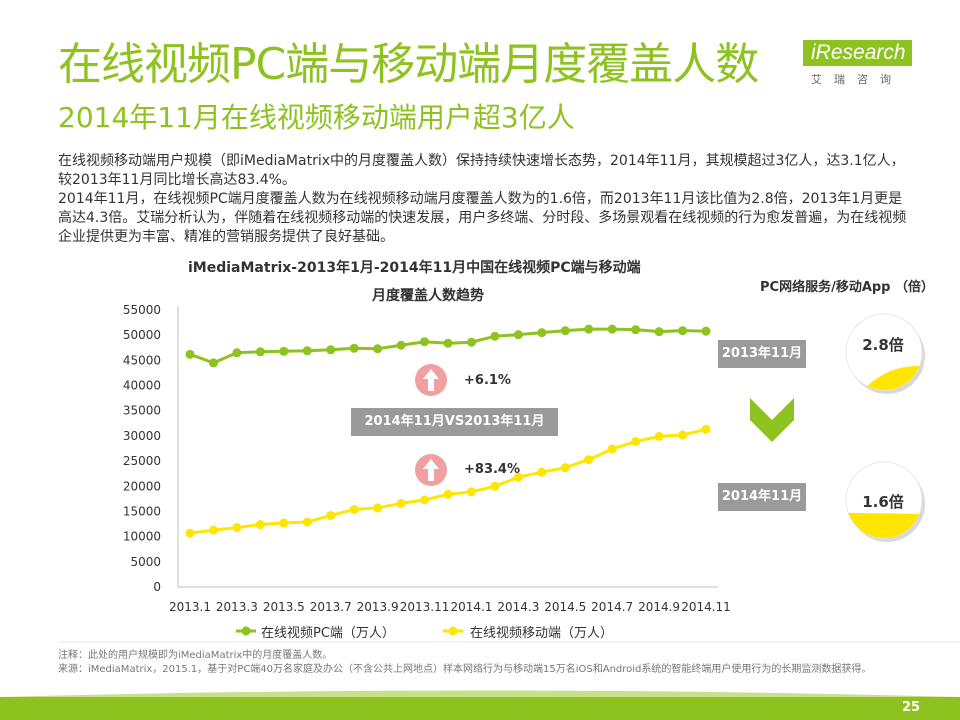 The image size is (960, 720). What do you see at coordinates (142, 537) in the screenshot?
I see `y-tick-label: 10000` at bounding box center [142, 537].